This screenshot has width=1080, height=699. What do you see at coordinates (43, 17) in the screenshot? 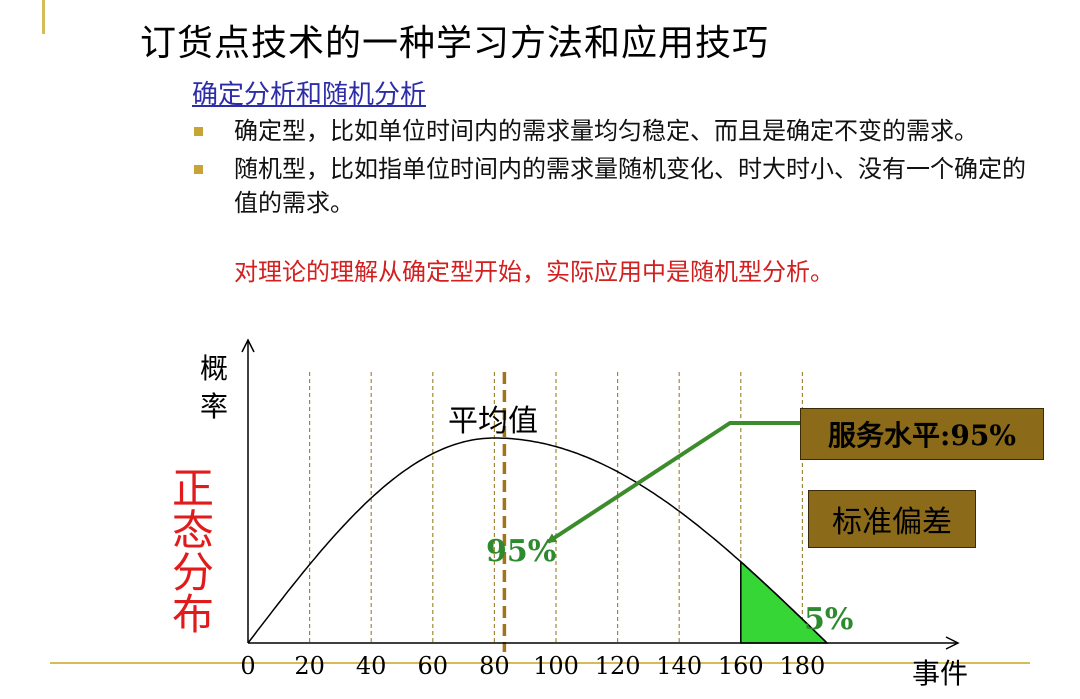
I see `decorative-line` at bounding box center [43, 17].